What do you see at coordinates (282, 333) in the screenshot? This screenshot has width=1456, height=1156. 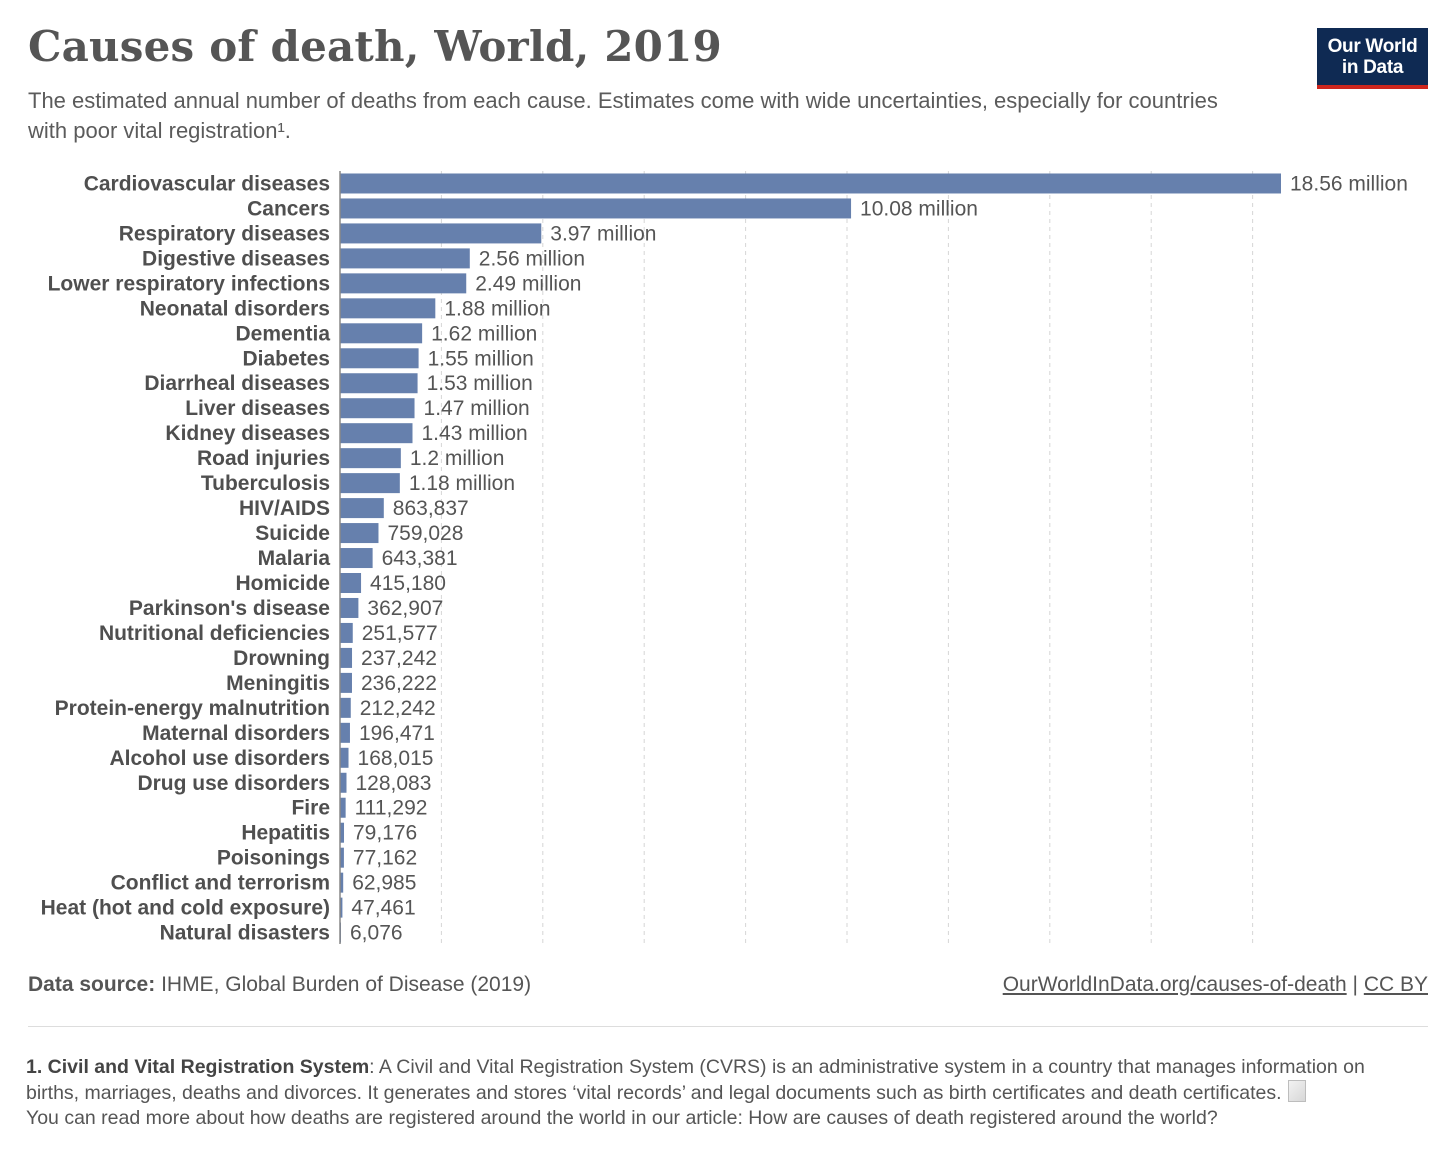 I see `category-label: Dementia` at bounding box center [282, 333].